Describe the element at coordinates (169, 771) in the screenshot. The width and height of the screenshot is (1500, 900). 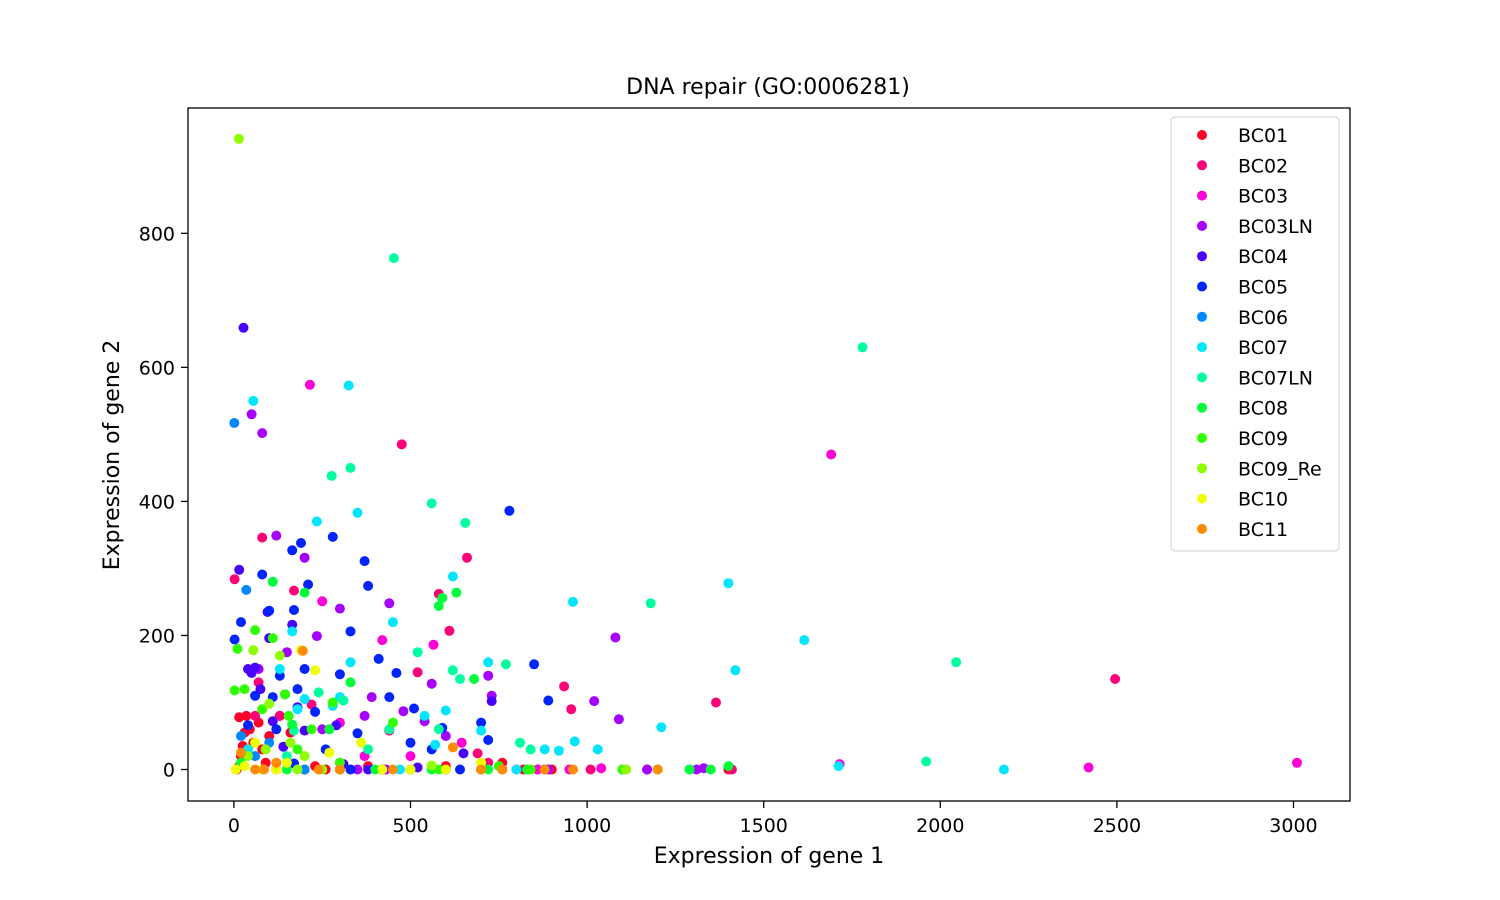
I see `y-tick-label: 0` at that location.